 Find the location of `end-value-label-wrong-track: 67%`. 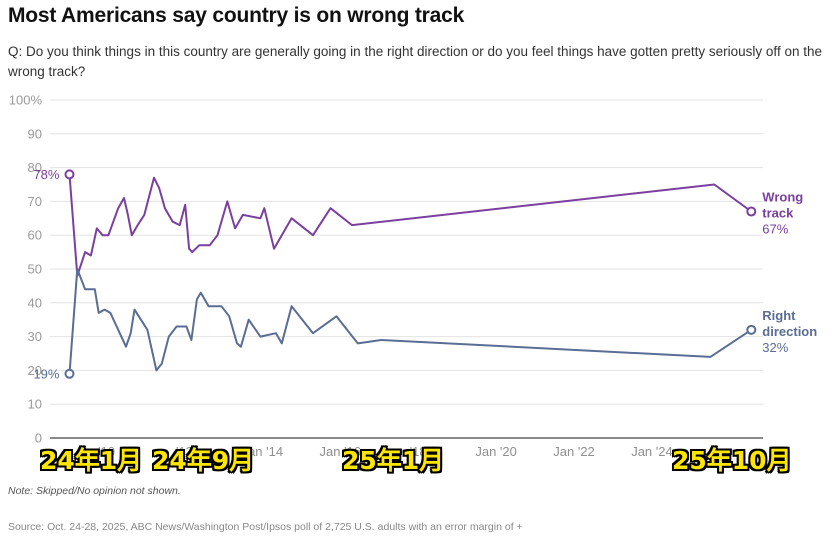

end-value-label-wrong-track: 67% is located at coordinates (775, 229).